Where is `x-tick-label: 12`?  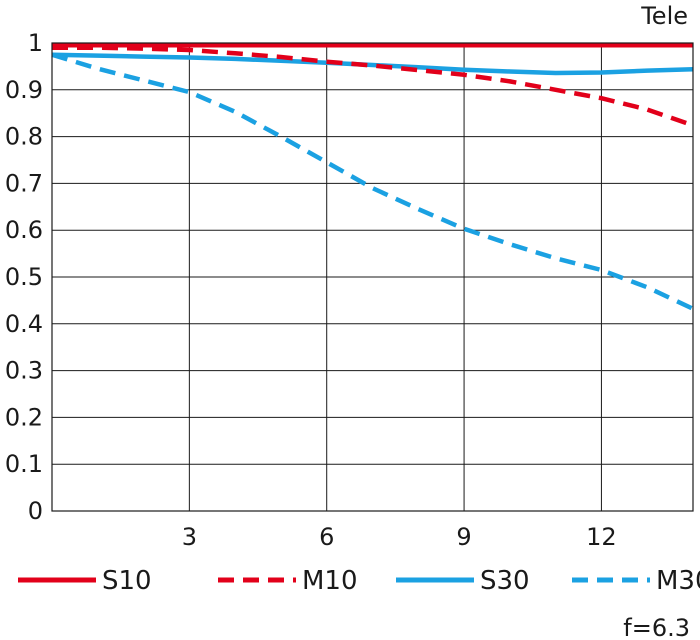
x-tick-label: 12 is located at coordinates (601, 537).